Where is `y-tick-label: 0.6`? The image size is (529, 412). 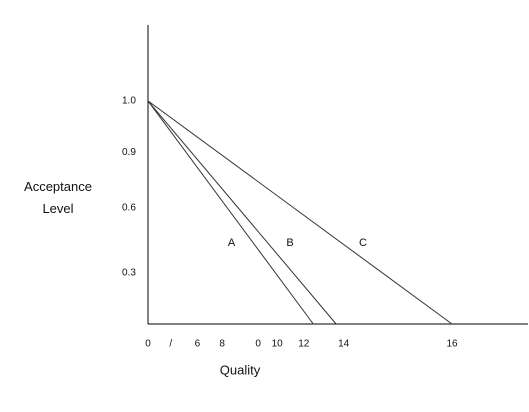 y-tick-label: 0.6 is located at coordinates (129, 208).